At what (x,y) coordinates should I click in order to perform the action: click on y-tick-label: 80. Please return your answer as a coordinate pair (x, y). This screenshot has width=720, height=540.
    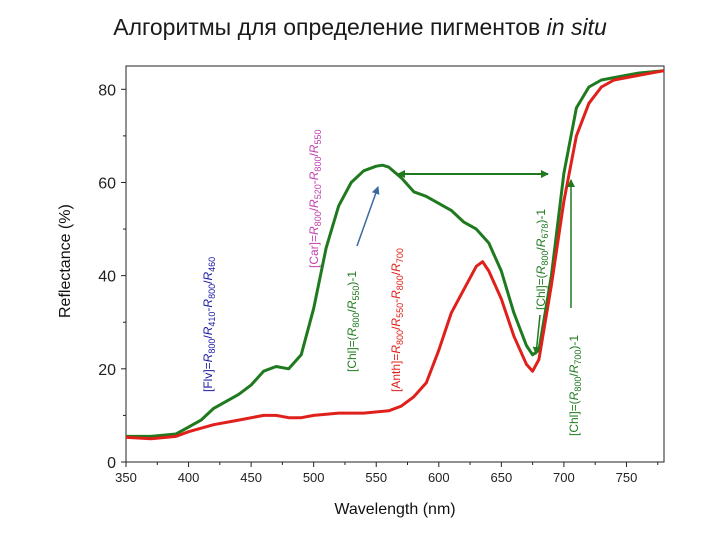
    Looking at the image, I should click on (107, 90).